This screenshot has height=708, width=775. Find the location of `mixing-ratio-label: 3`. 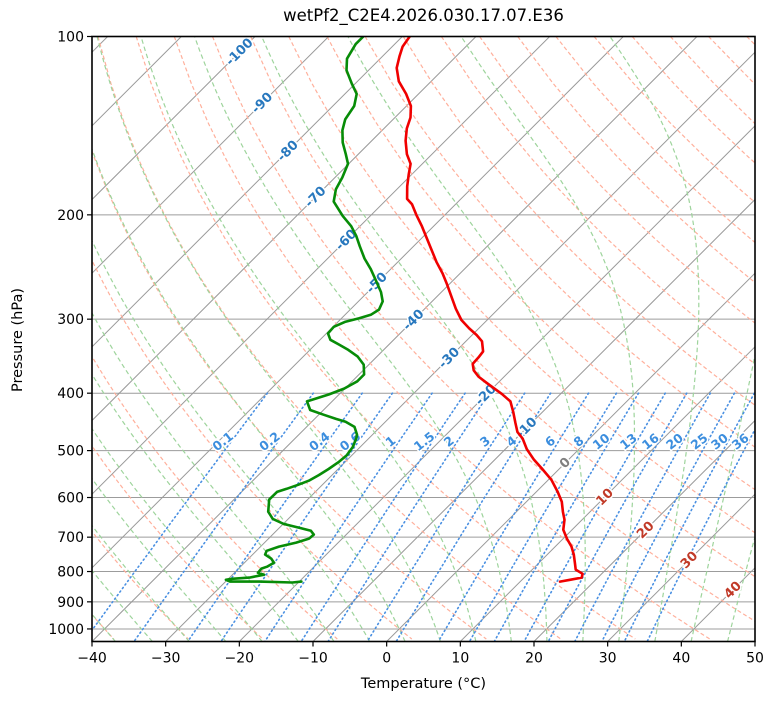

mixing-ratio-label: 3 is located at coordinates (485, 441).